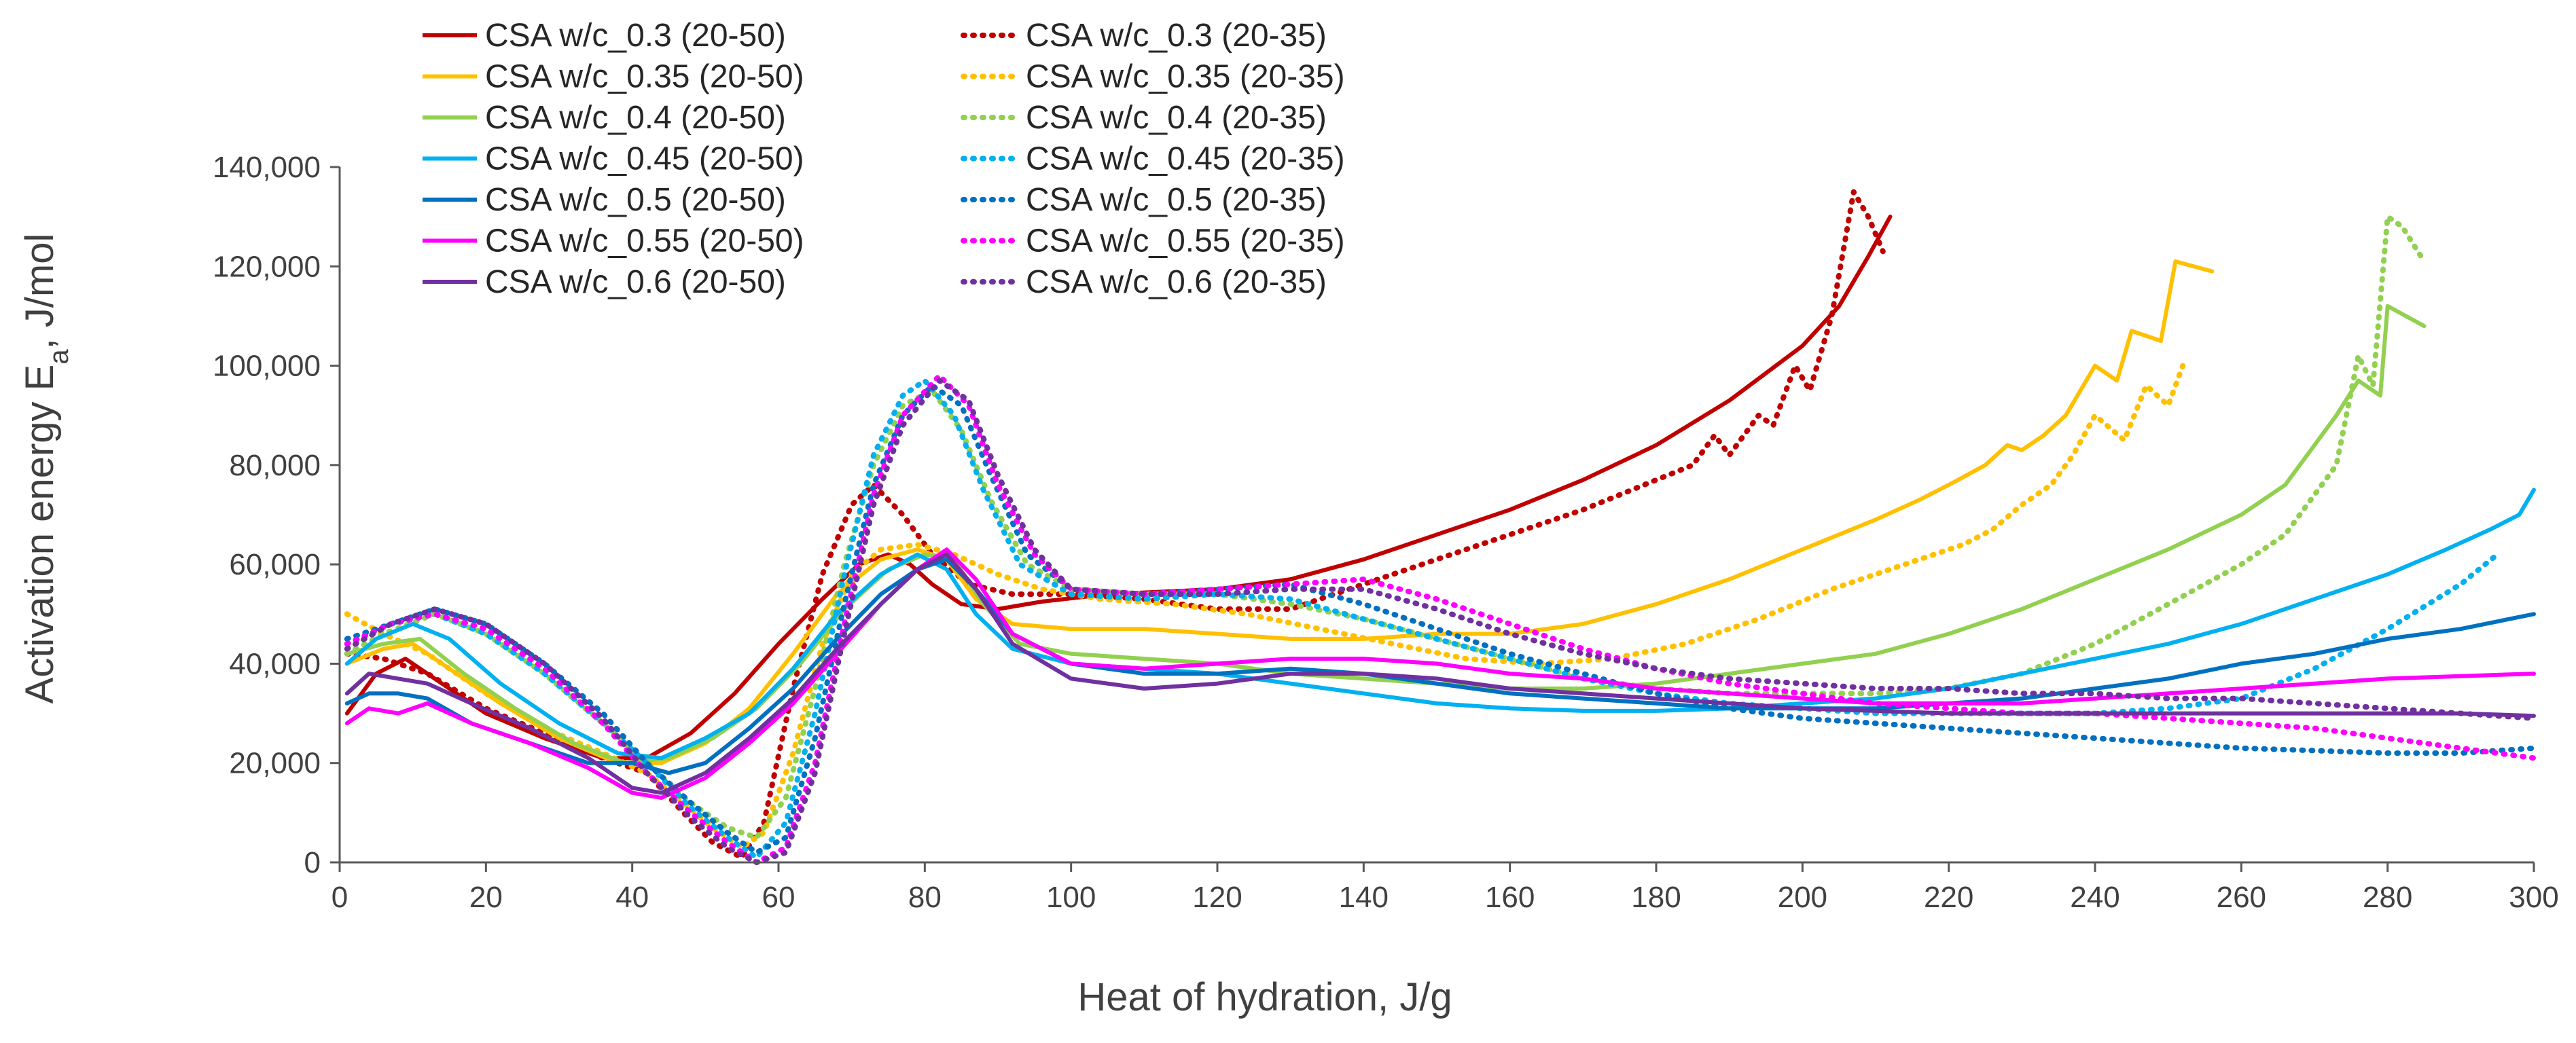 The image size is (2576, 1043). I want to click on legend-label: CSA w/c_0.55 (20-35), so click(1185, 241).